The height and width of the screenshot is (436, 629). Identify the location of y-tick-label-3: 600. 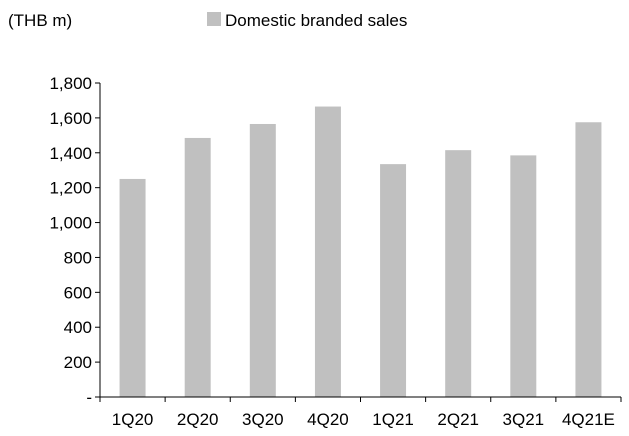
(78, 292).